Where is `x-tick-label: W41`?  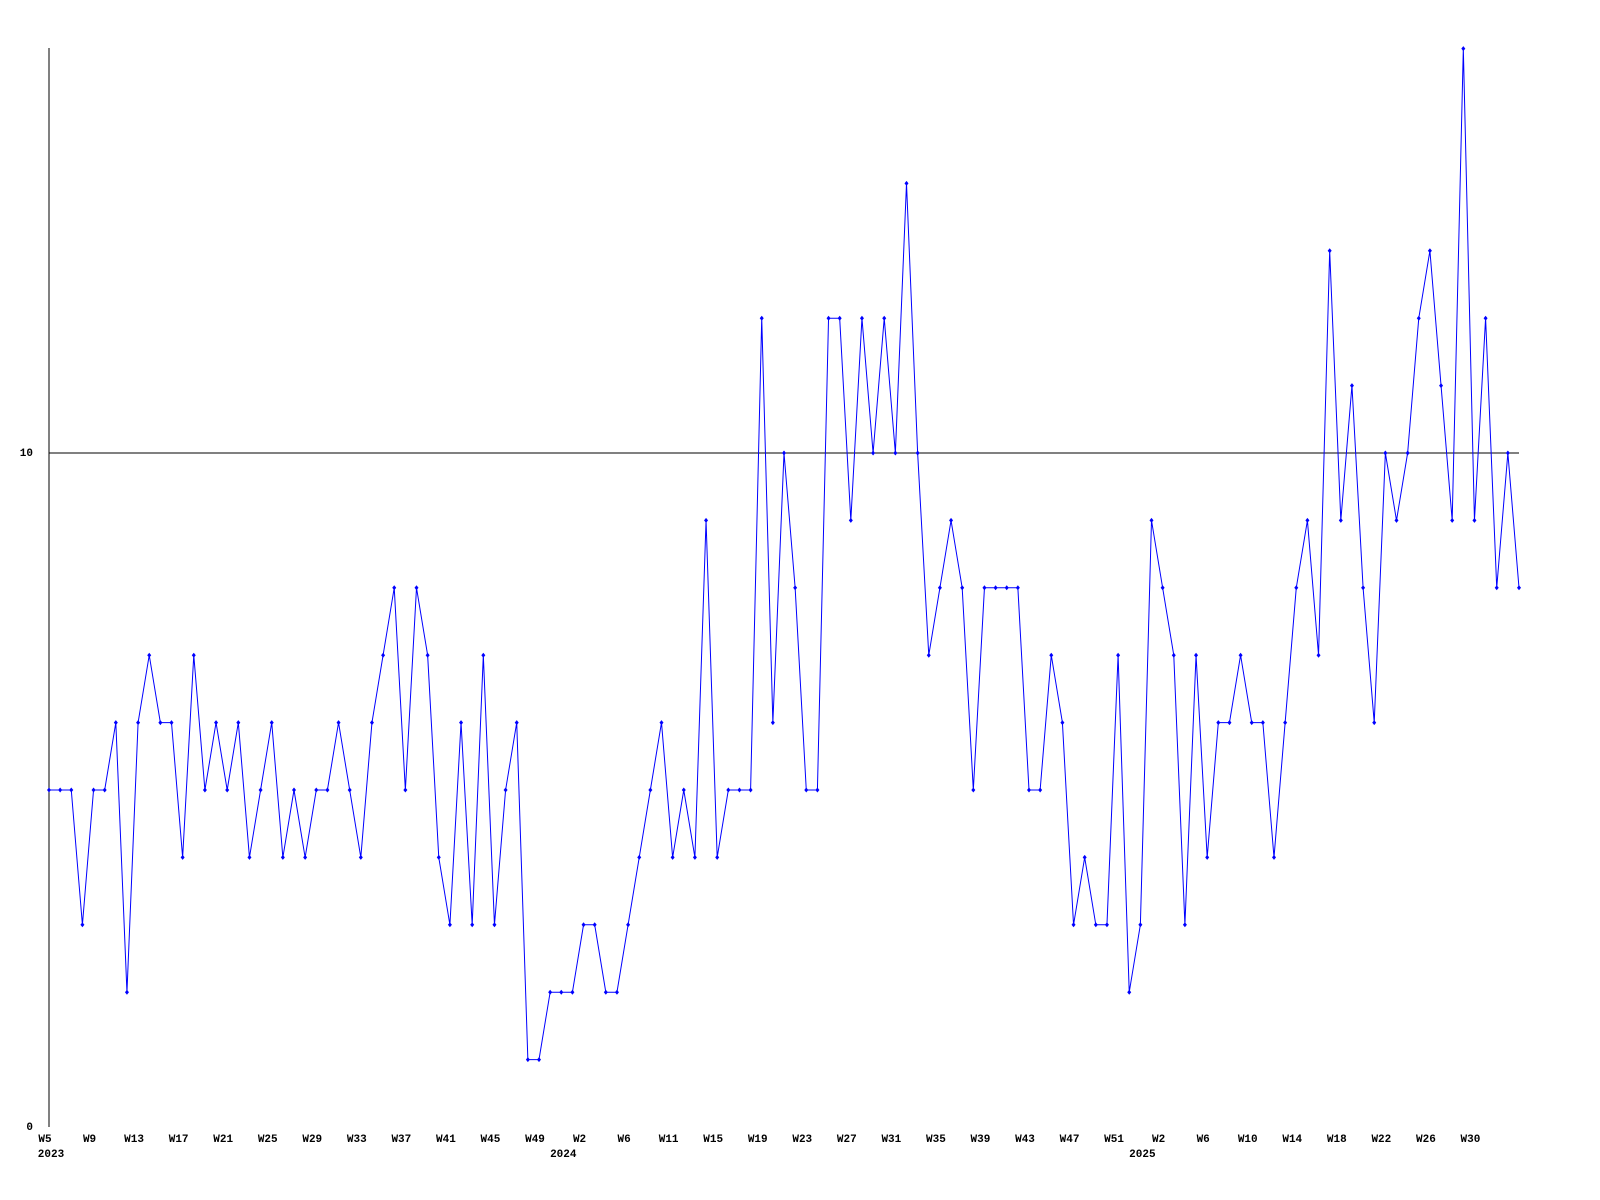 x-tick-label: W41 is located at coordinates (446, 1140).